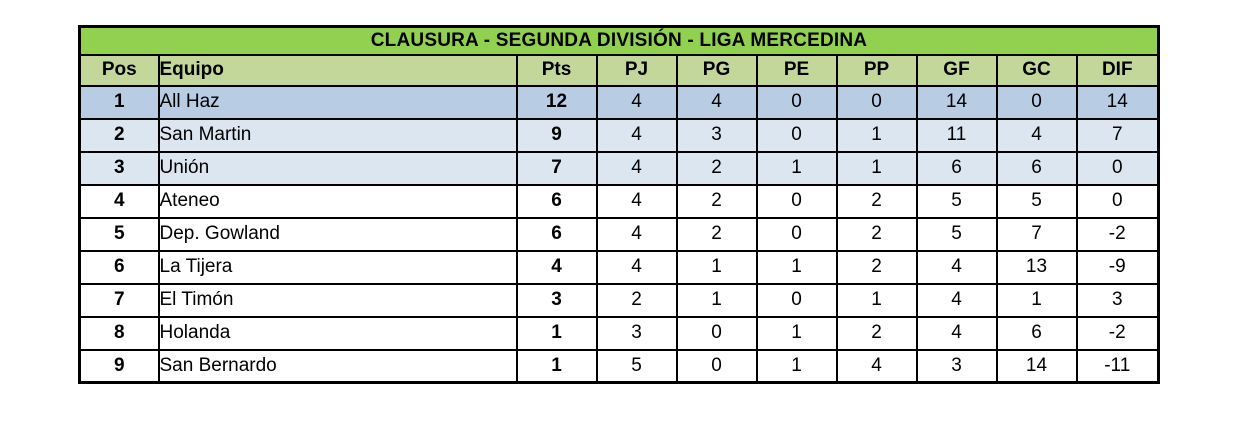  I want to click on pos-cell: 8, so click(119, 333).